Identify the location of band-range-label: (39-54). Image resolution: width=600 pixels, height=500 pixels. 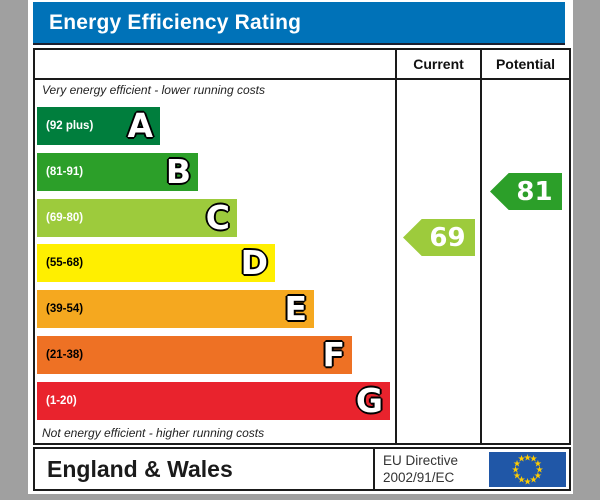
(65, 309).